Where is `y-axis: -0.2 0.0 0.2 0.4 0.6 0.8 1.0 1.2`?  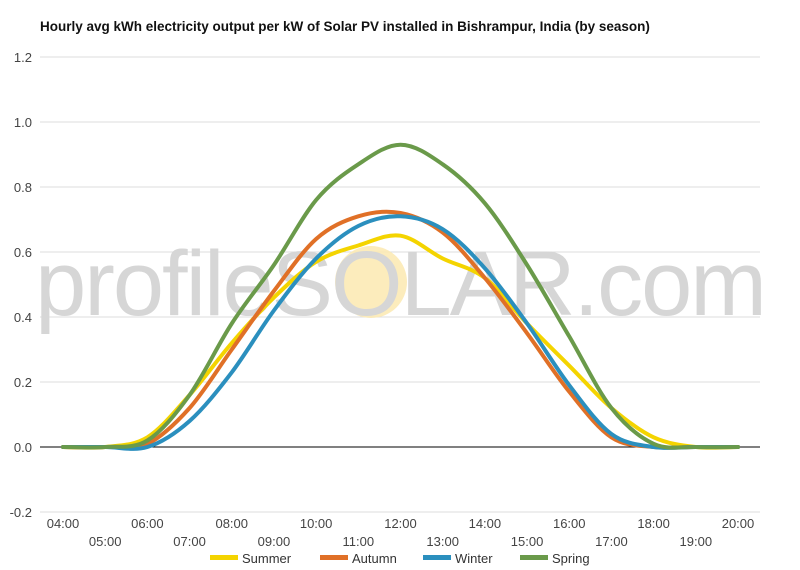 y-axis: -0.2 0.0 0.2 0.4 0.6 0.8 1.0 1.2 is located at coordinates (21, 285).